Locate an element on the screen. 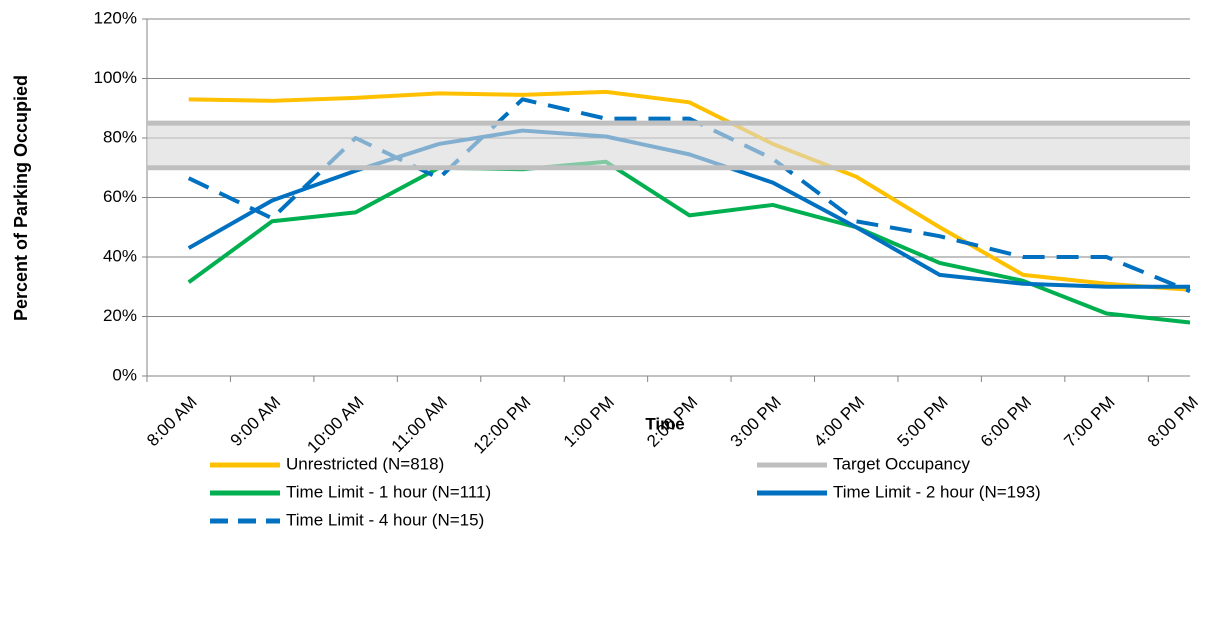  x-tick-label: 8:00 PM is located at coordinates (1173, 422).